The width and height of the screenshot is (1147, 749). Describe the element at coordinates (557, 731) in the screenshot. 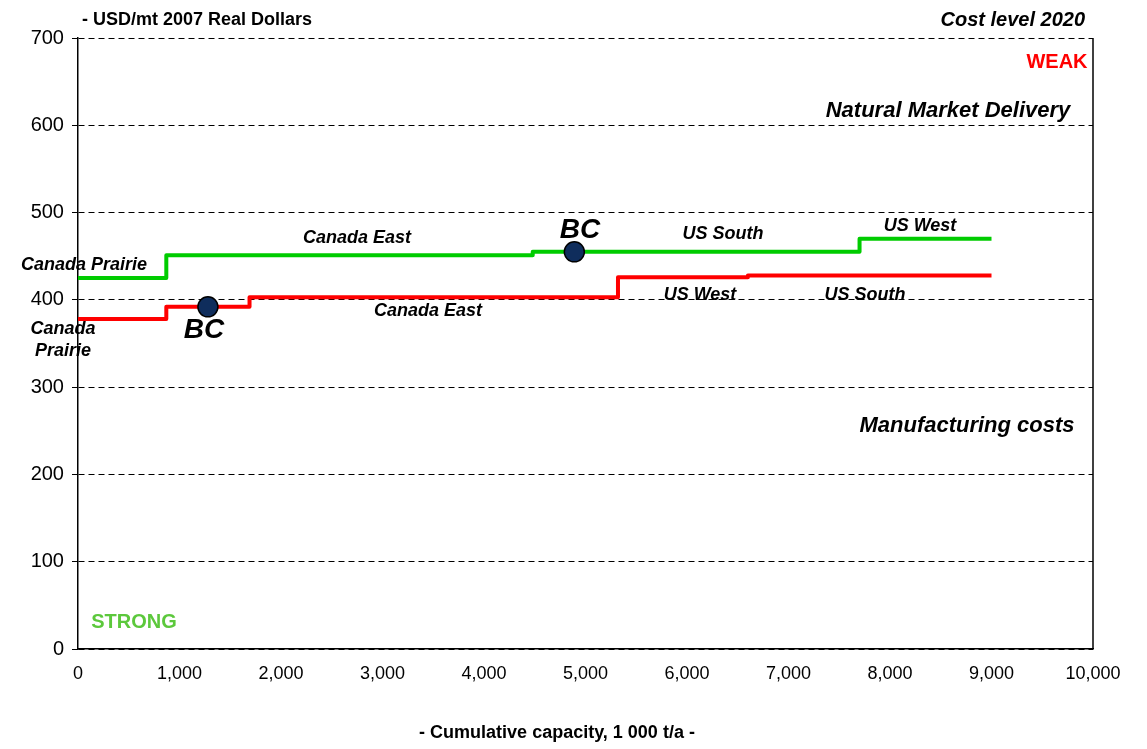

I see `x-axis-title: - Cumulative capacity, 1 000 t/a -` at that location.